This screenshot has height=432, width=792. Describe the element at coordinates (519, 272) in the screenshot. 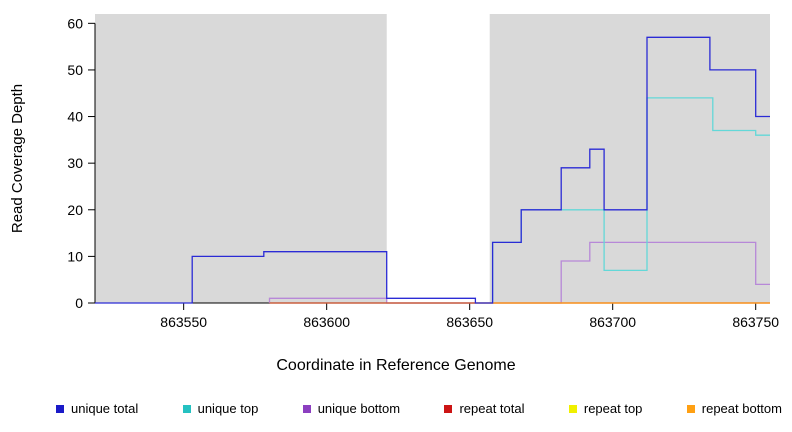

I see `series-unique-bottom-line` at that location.